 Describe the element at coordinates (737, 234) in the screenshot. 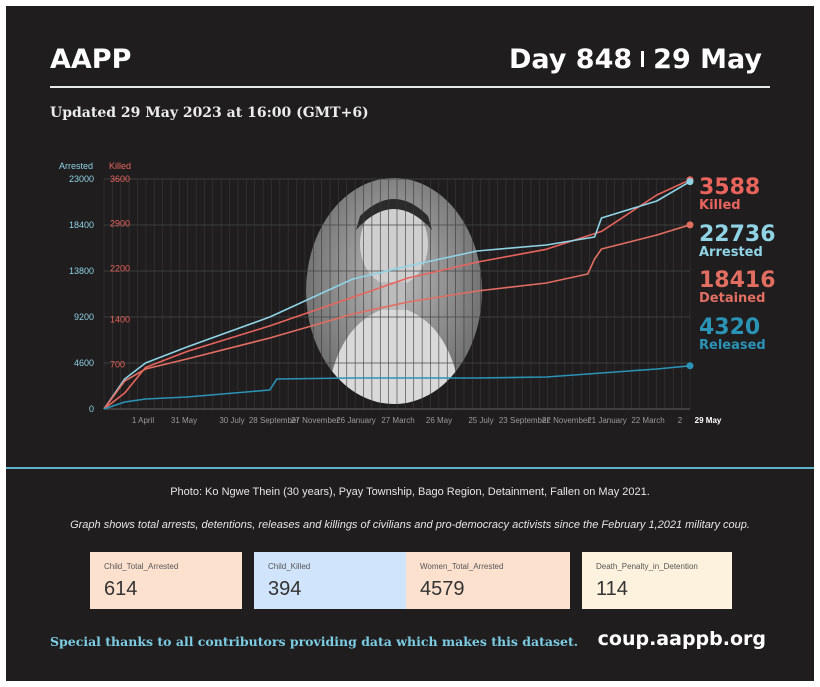

I see `end-value-arrested: 22736` at that location.